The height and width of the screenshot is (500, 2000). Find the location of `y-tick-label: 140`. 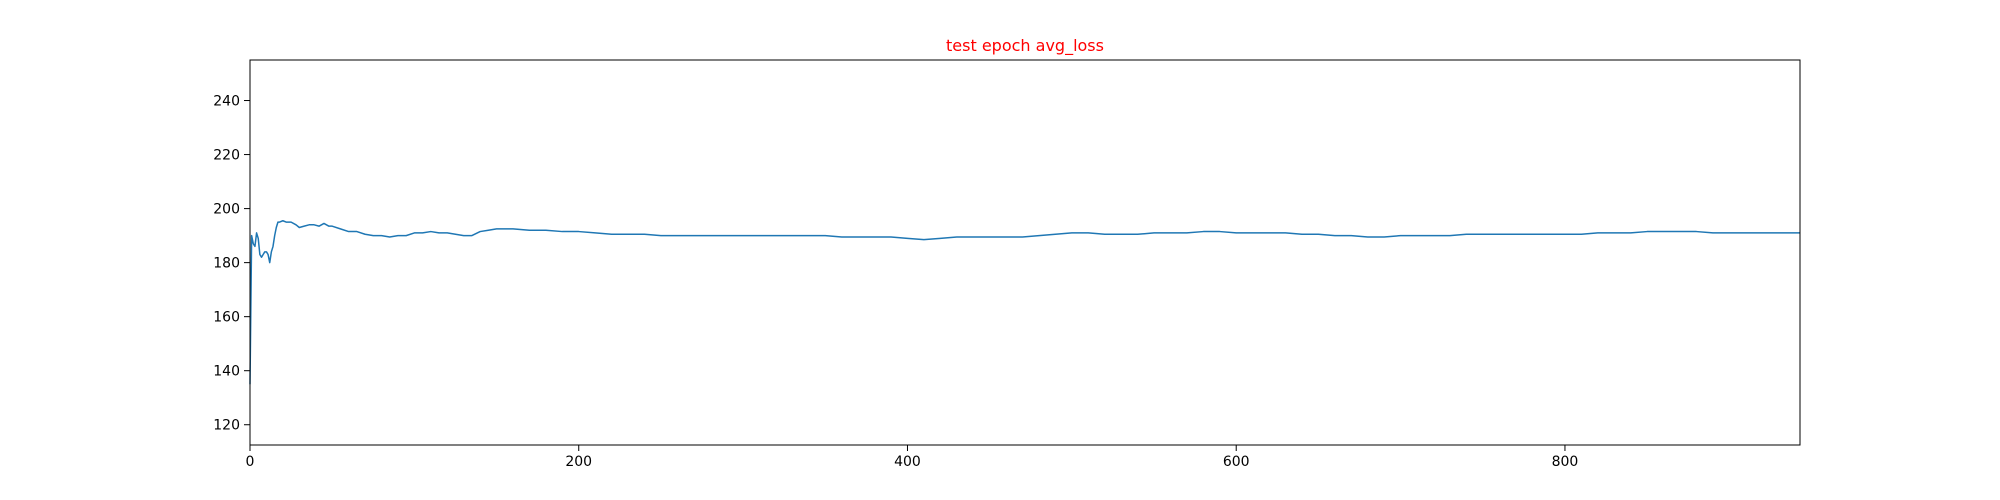

y-tick-label: 140 is located at coordinates (226, 372).